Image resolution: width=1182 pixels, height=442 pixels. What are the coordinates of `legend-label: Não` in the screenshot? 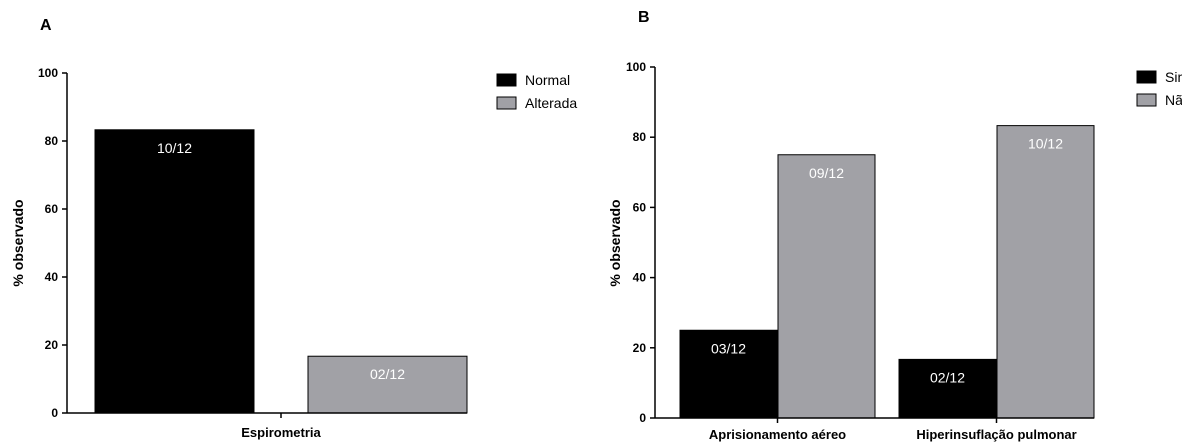 It's located at (1173, 100).